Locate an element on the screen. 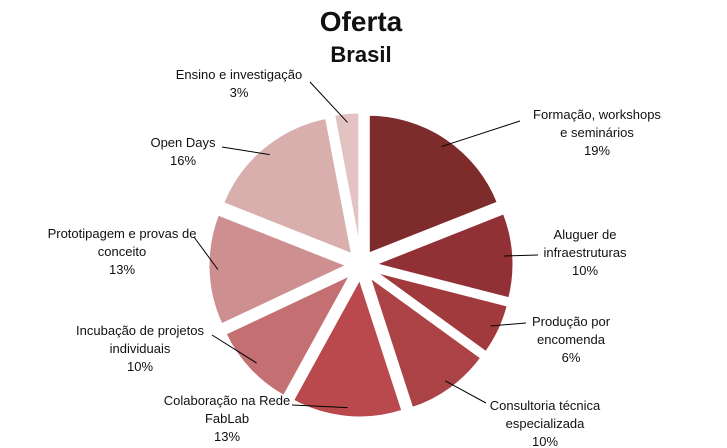 Image resolution: width=727 pixels, height=448 pixels. slice-text-6-2: individuais is located at coordinates (140, 348).